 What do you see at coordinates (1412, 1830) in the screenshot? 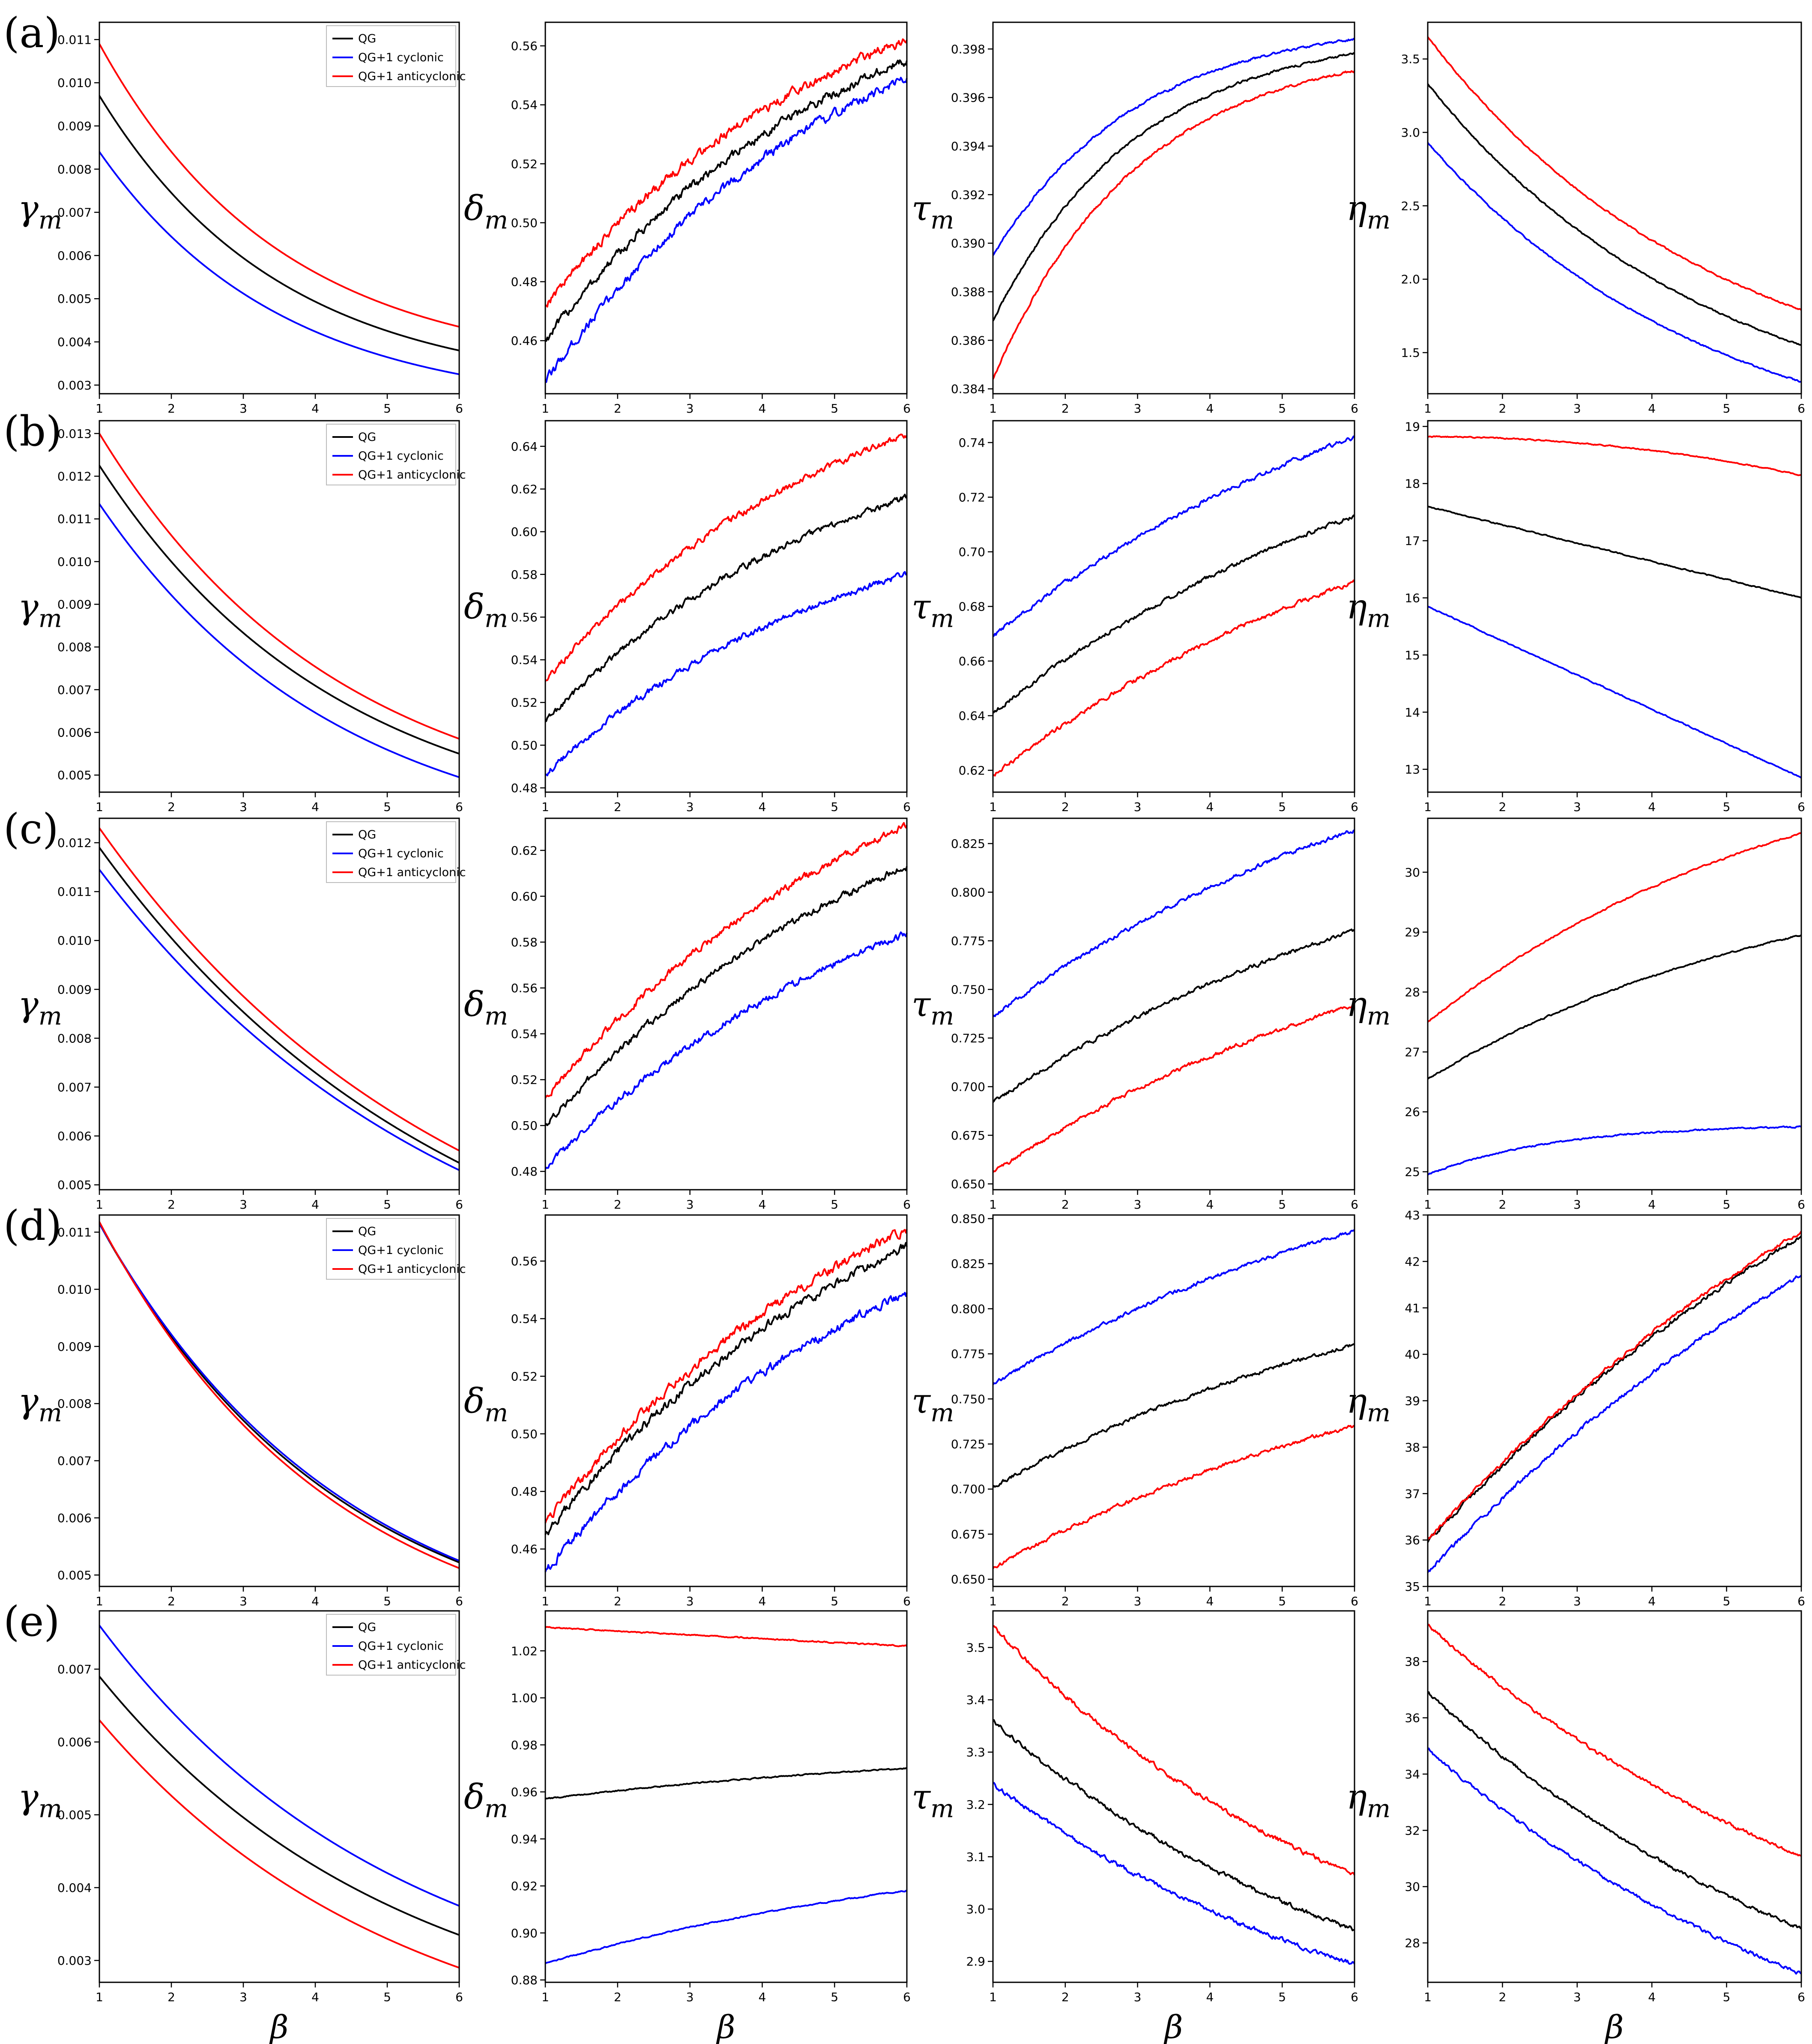
I see `y-tick-label: 32` at bounding box center [1412, 1830].